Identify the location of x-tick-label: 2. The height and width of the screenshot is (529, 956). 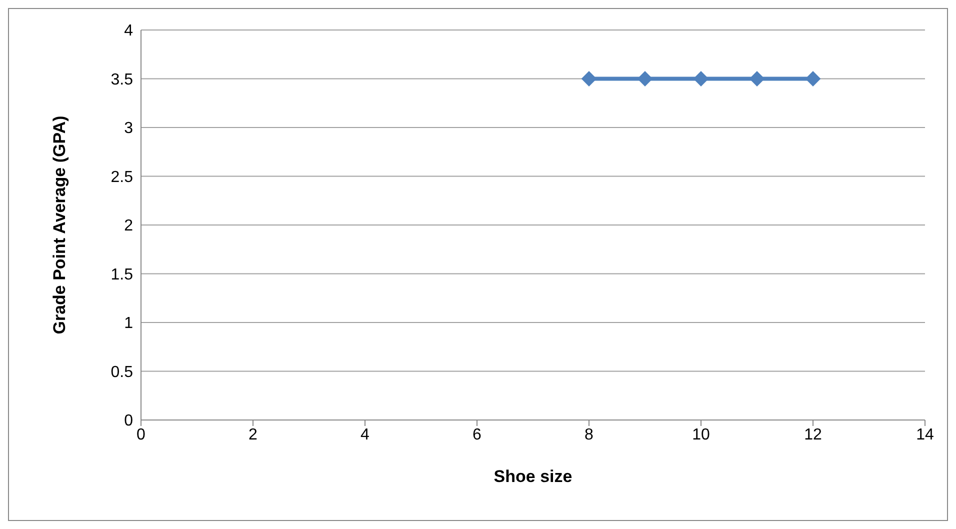
(253, 435).